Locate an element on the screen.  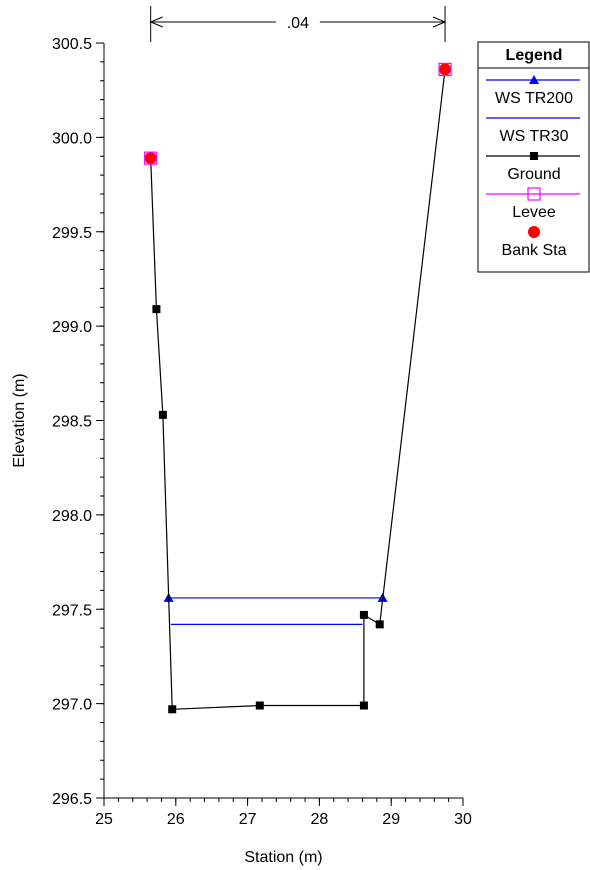
x-tick-label: 27 is located at coordinates (248, 819).